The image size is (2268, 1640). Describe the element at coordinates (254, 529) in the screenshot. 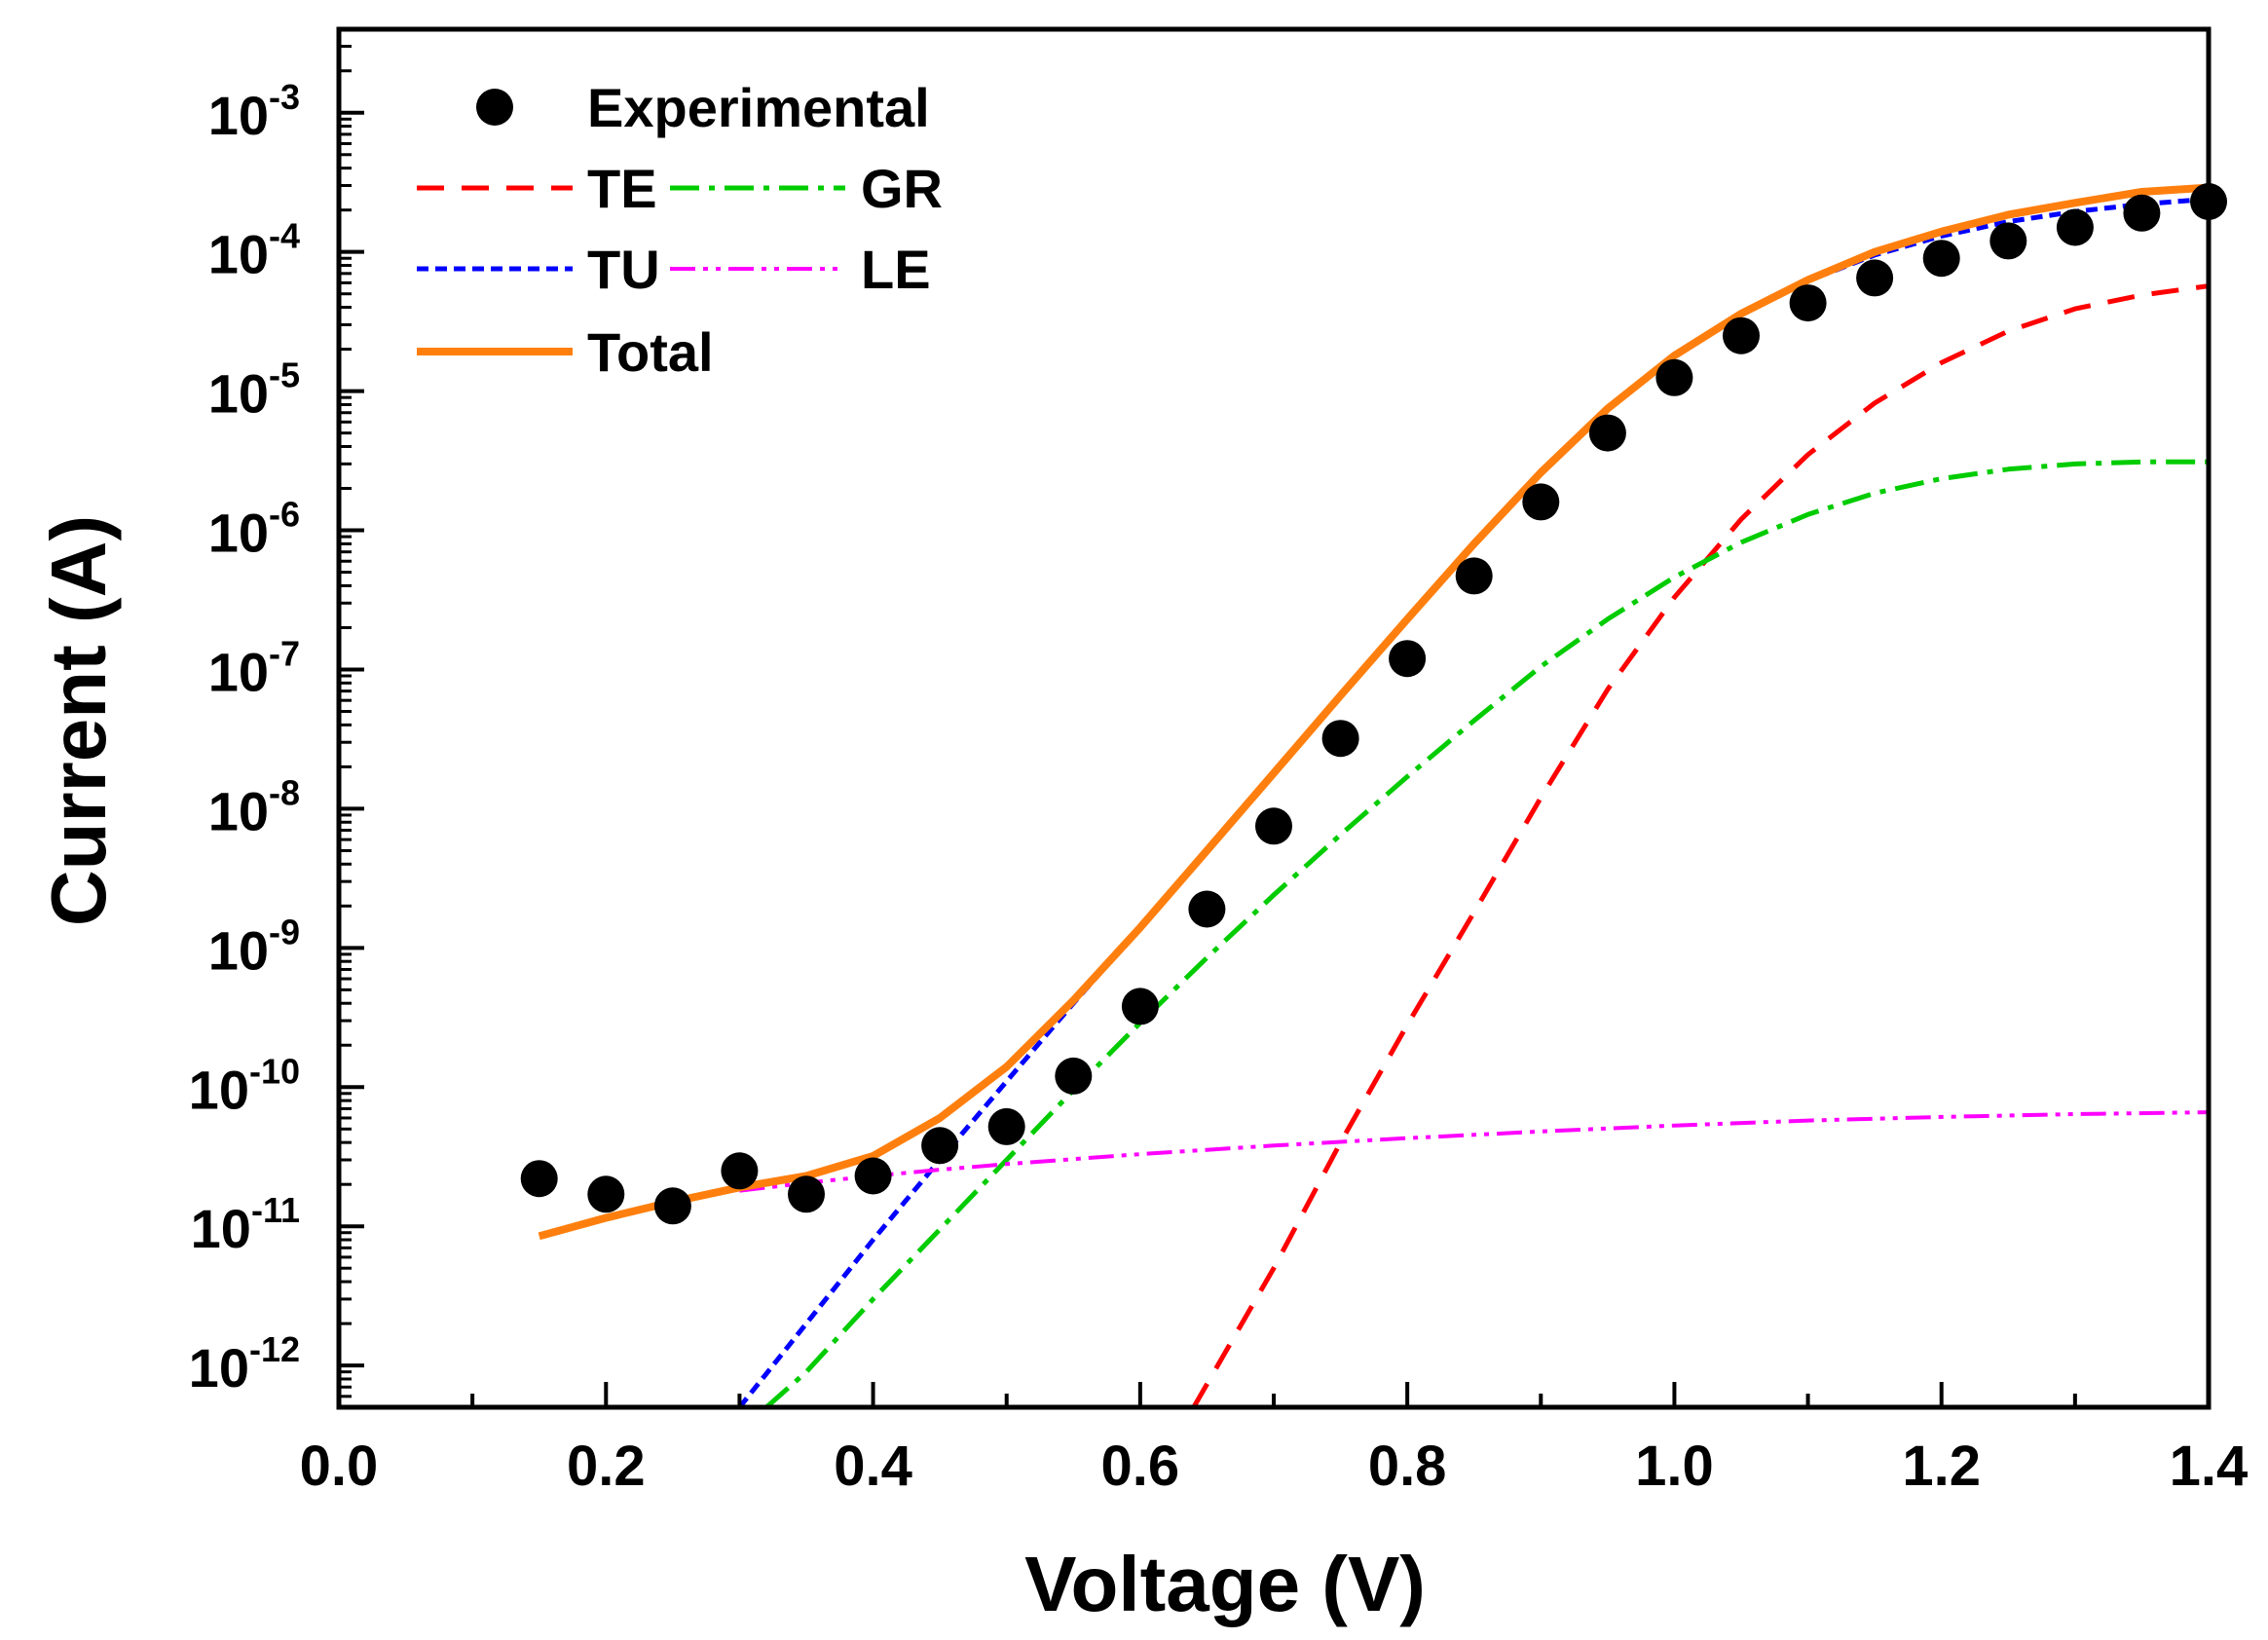

I see `y-tick-label: 10⁻⁶` at that location.